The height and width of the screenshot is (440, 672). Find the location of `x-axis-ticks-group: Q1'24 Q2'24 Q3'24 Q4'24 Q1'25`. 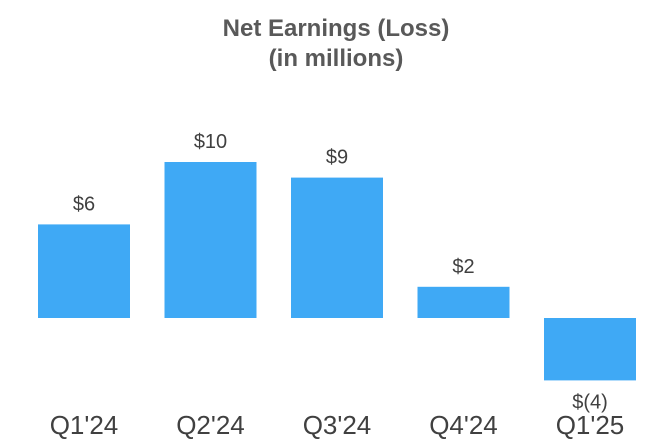

x-axis-ticks-group: Q1'24 Q2'24 Q3'24 Q4'24 Q1'25 is located at coordinates (337, 425).